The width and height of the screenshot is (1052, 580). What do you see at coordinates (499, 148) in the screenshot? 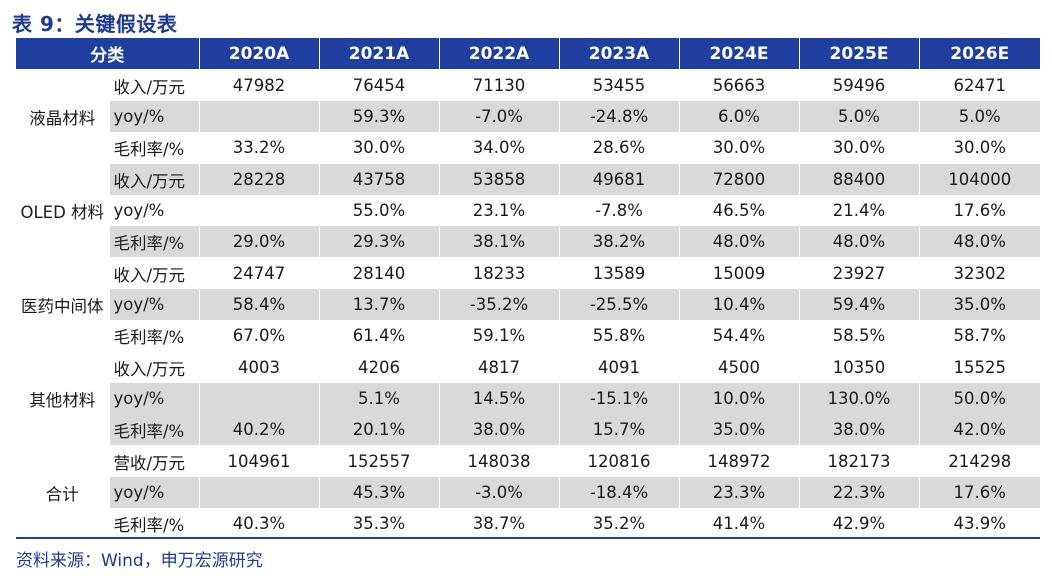
I see `value-cell: 34.0%` at bounding box center [499, 148].